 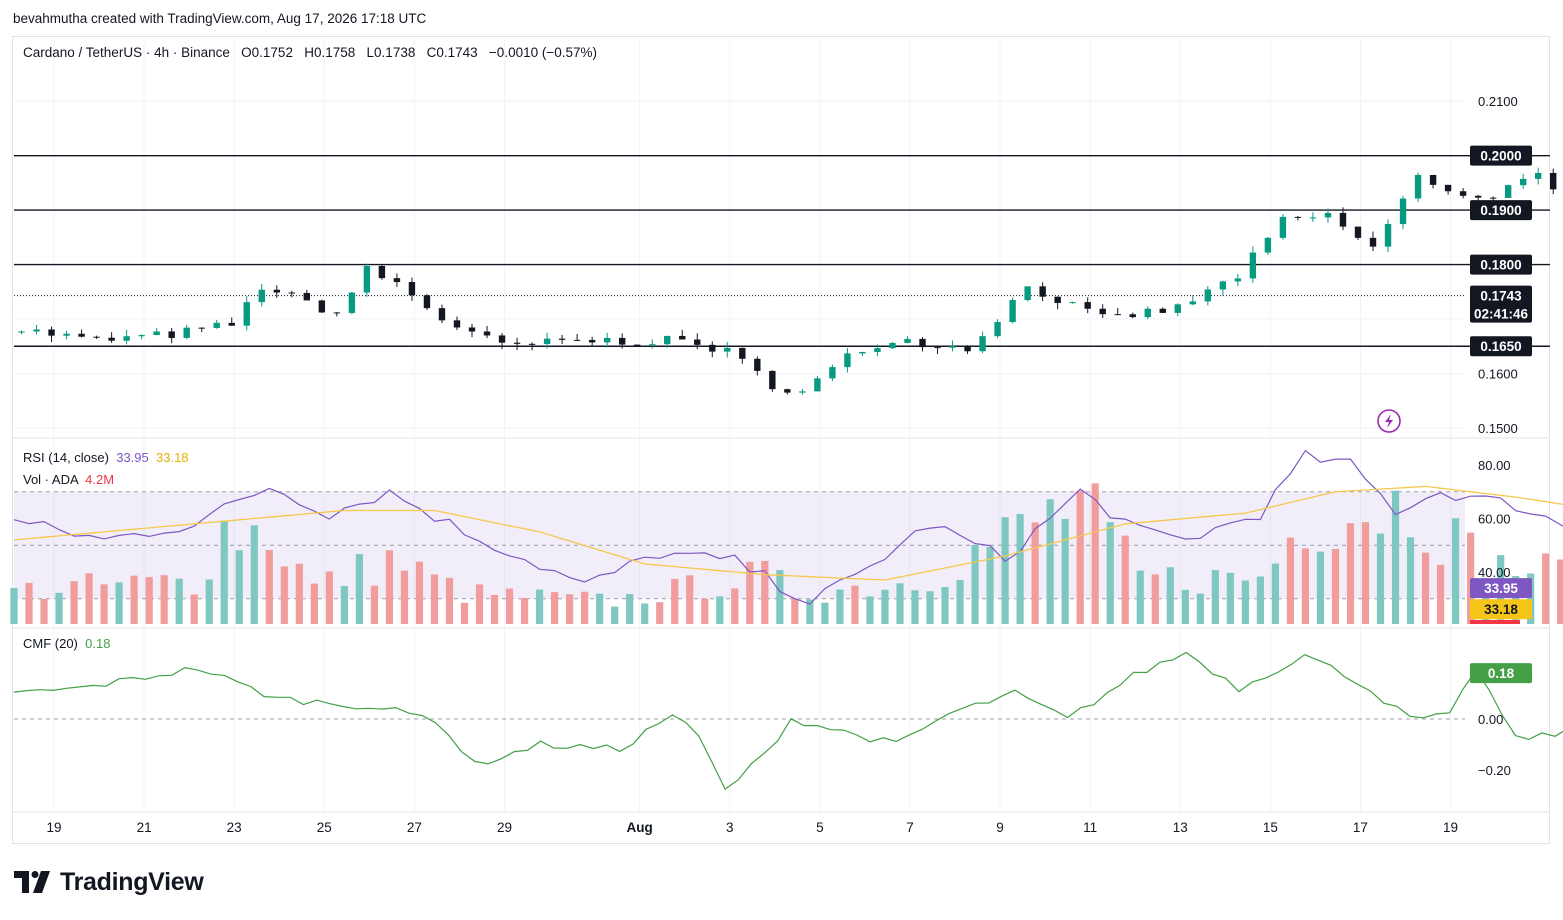 What do you see at coordinates (1495, 622) in the screenshot?
I see `volume-badge-stub` at bounding box center [1495, 622].